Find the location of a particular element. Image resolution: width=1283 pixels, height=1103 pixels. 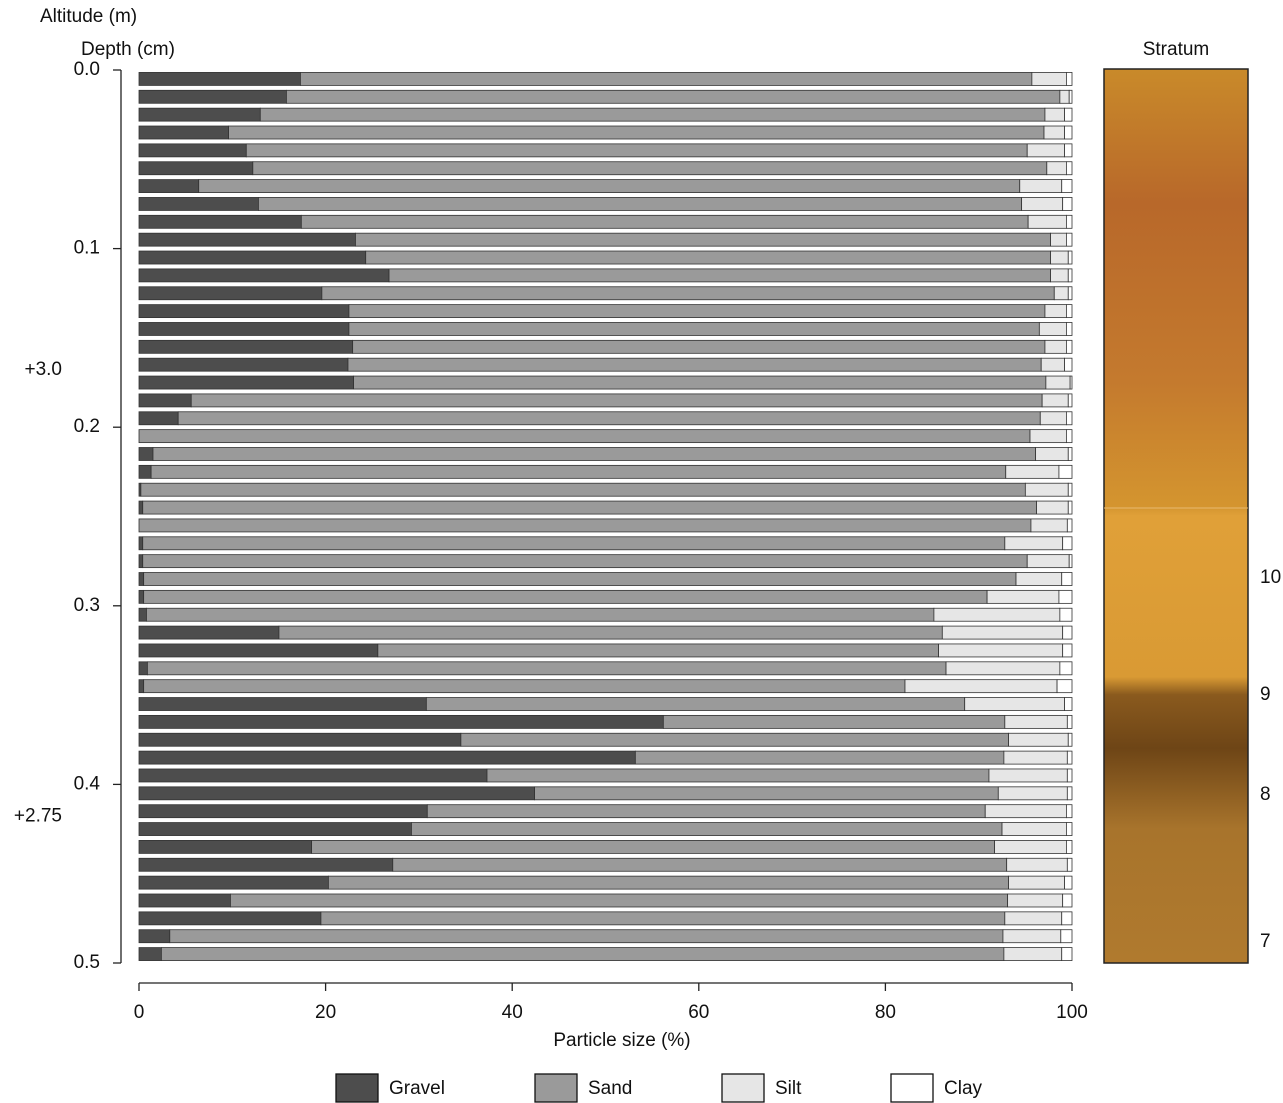

x-tick-label: 40 is located at coordinates (512, 1012).